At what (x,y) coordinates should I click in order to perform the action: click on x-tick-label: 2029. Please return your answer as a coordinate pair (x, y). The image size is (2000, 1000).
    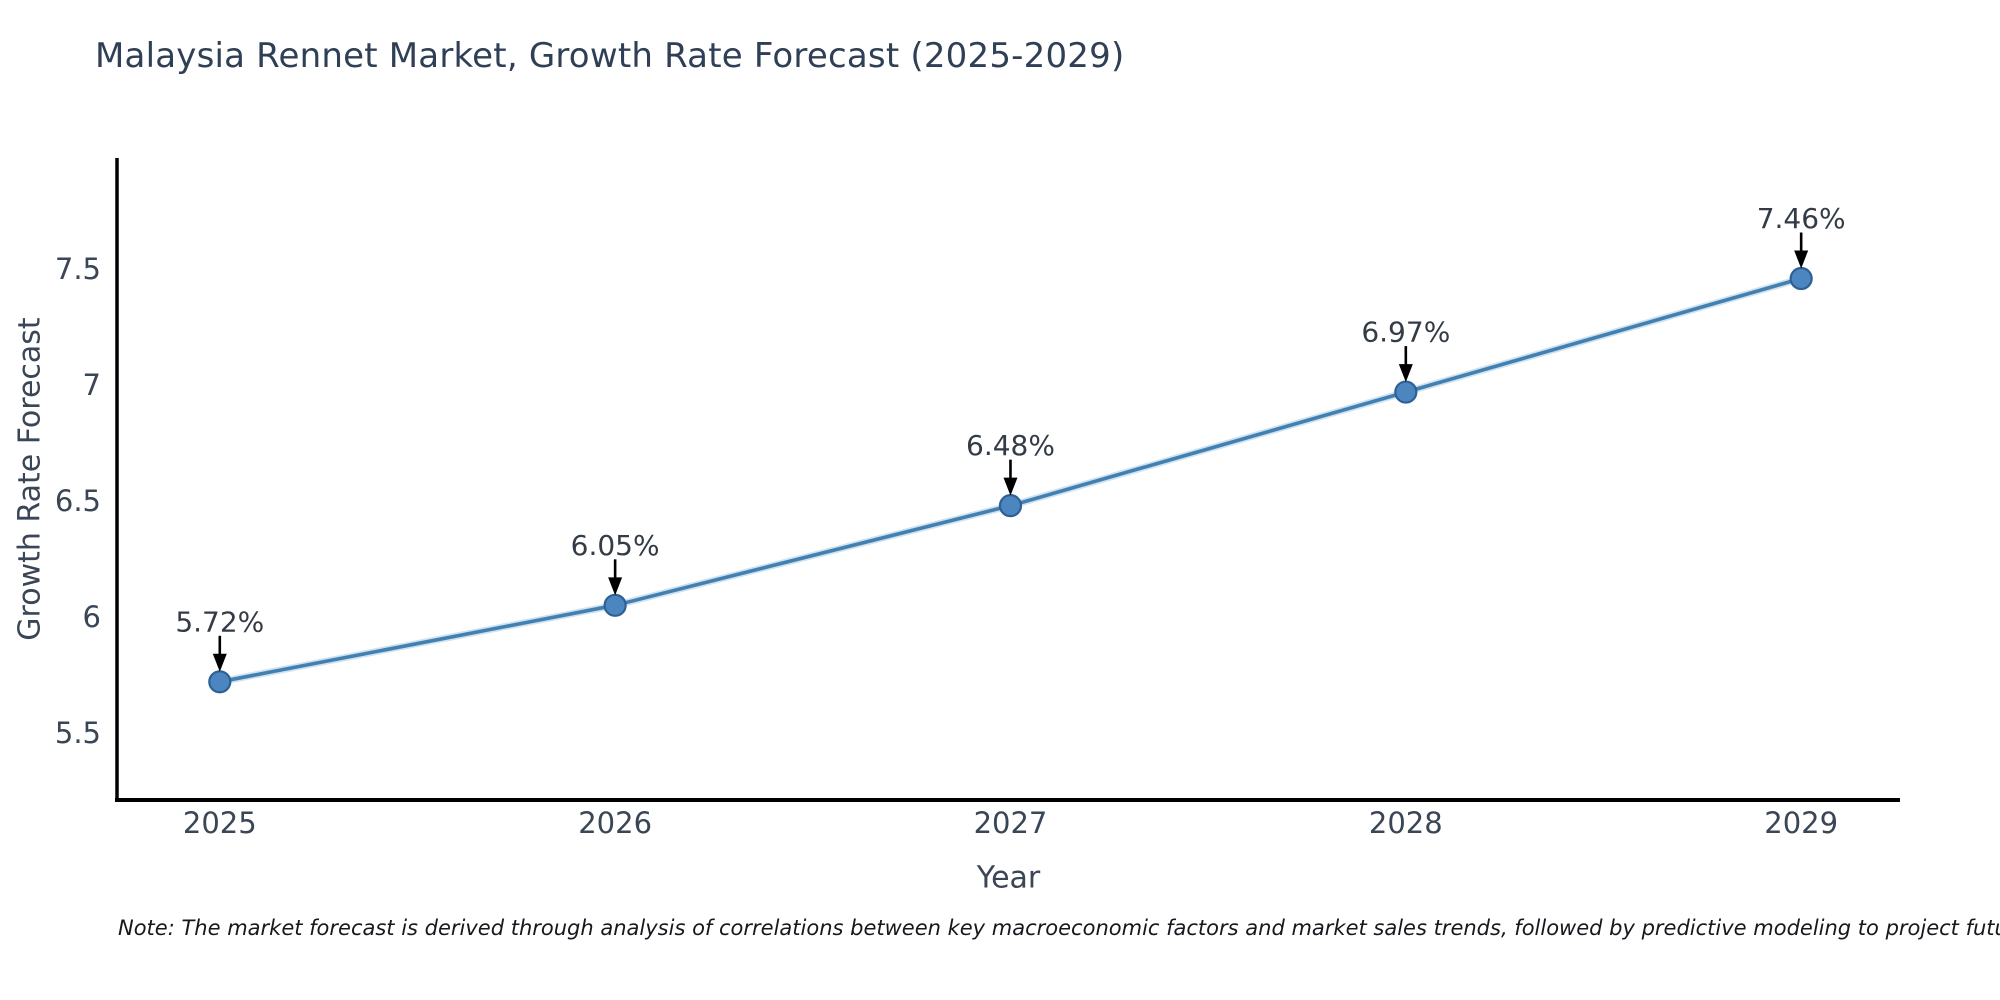
    Looking at the image, I should click on (1801, 823).